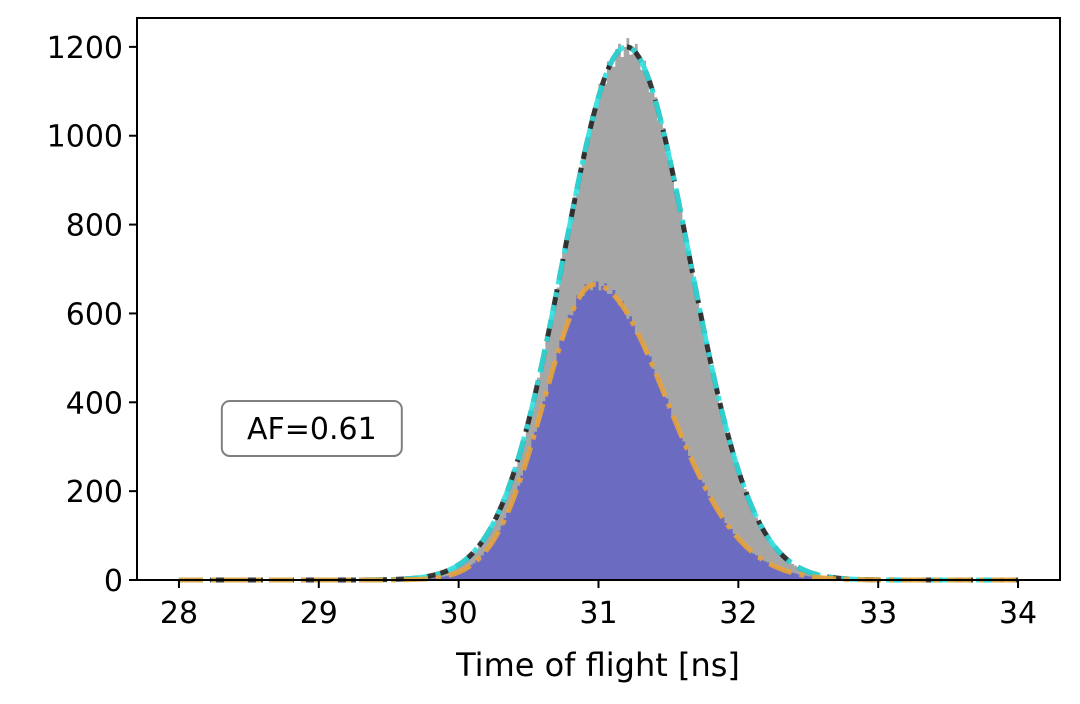 The image size is (1080, 704). What do you see at coordinates (598, 613) in the screenshot?
I see `x-tick-label: 31` at bounding box center [598, 613].